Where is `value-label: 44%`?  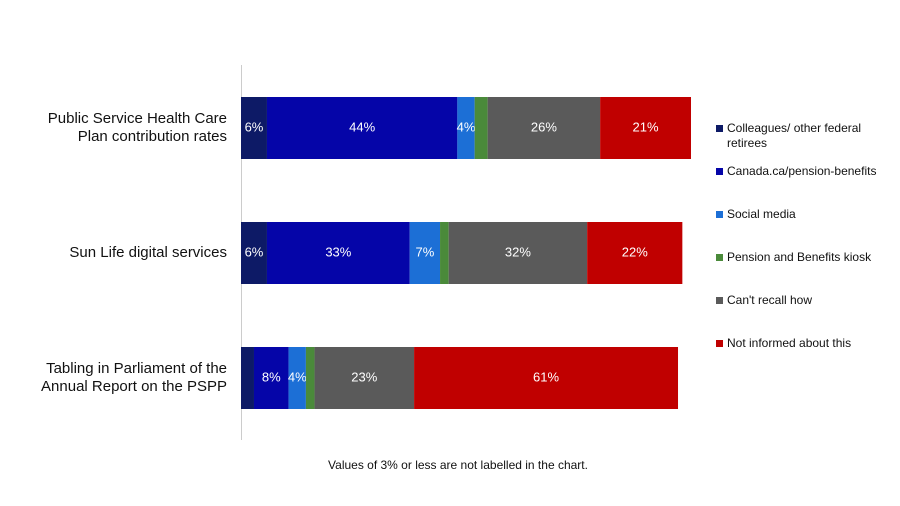 value-label: 44% is located at coordinates (362, 126).